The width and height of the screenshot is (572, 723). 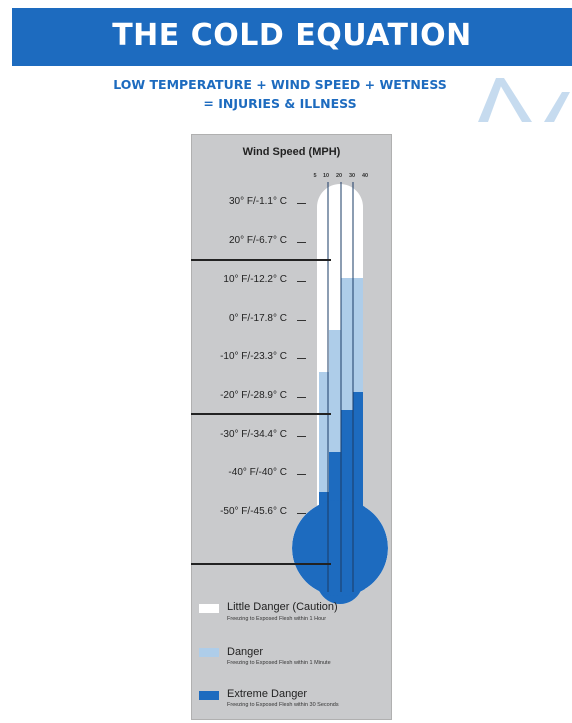 What do you see at coordinates (209, 695) in the screenshot?
I see `legend-swatch-extreme-danger` at bounding box center [209, 695].